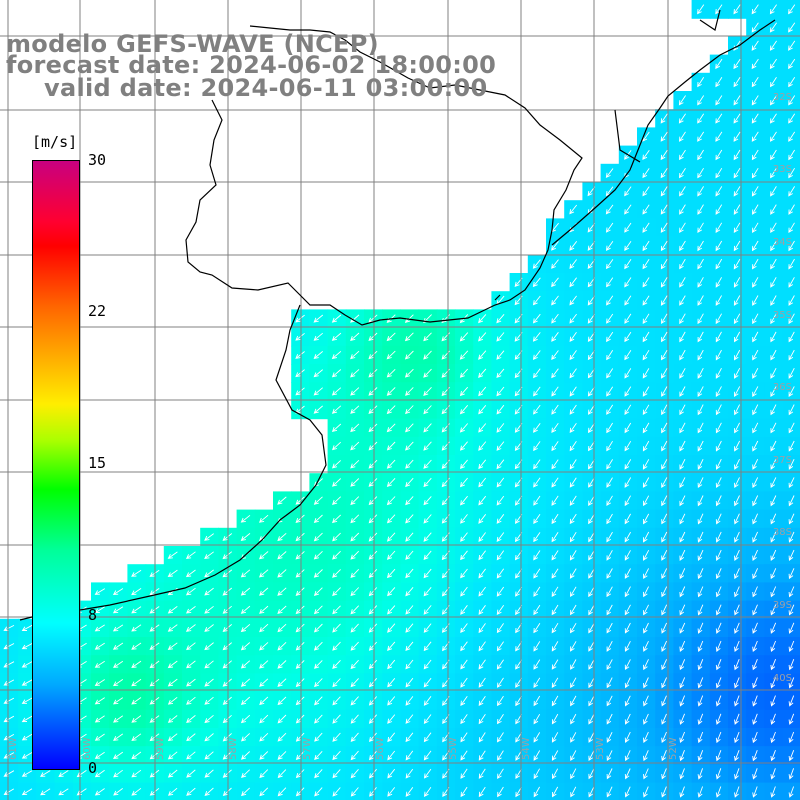  I want to click on lat-label: 32S, so click(782, 97).